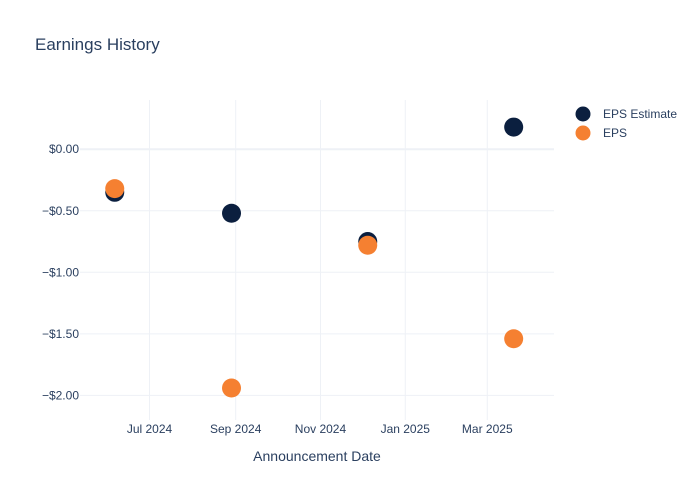  I want to click on y-axis-ticks: $0.00 −$0.50 −$1.00 −$1.50 −$2.00, so click(60, 272).